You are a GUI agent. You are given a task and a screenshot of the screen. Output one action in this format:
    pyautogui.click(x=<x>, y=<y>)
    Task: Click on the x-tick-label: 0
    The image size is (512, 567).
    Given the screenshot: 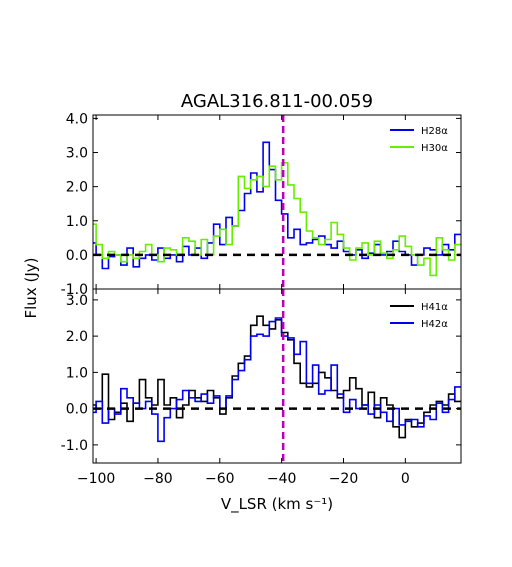 What is the action you would take?
    pyautogui.click(x=405, y=479)
    